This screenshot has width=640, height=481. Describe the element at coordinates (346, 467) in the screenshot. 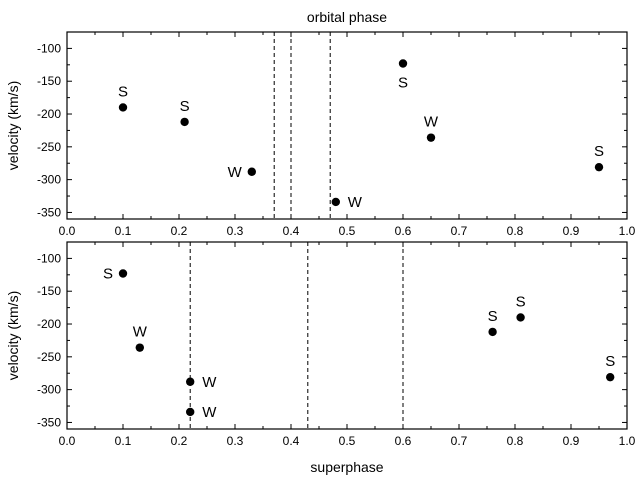

I see `x-axis-title: superphase` at that location.